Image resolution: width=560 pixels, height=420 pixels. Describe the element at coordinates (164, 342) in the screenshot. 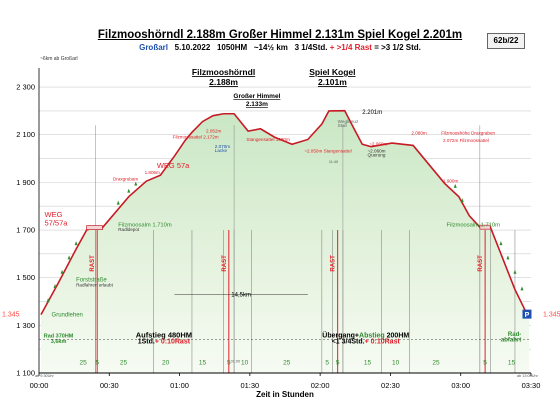

I see `ascent-time: 1Std.+ 0:10Rast` at that location.